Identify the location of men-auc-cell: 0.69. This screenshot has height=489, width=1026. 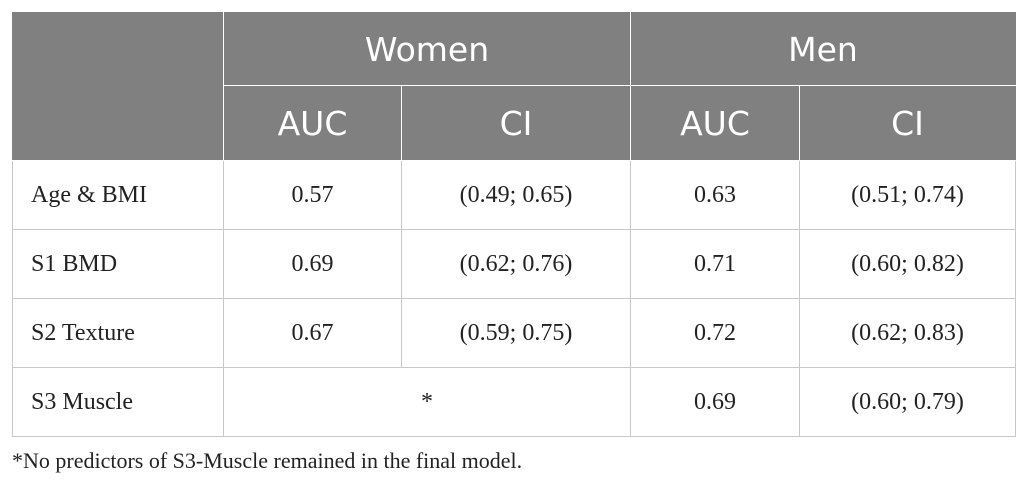
(715, 402).